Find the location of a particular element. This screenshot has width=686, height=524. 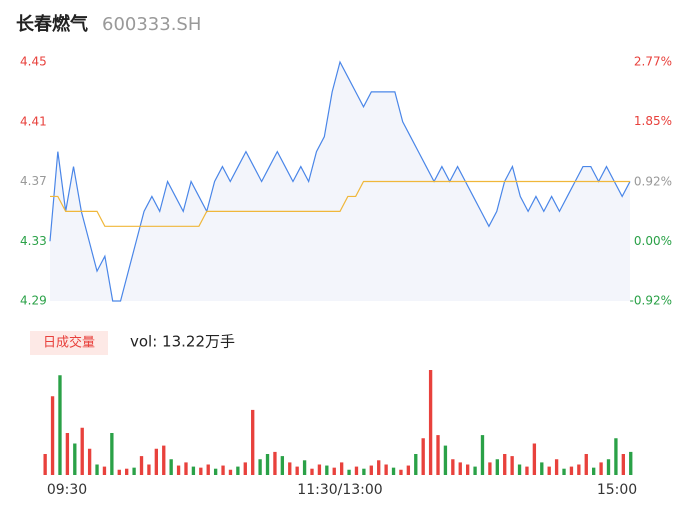

x-tick-label: 11:30/13:00 is located at coordinates (339, 490).